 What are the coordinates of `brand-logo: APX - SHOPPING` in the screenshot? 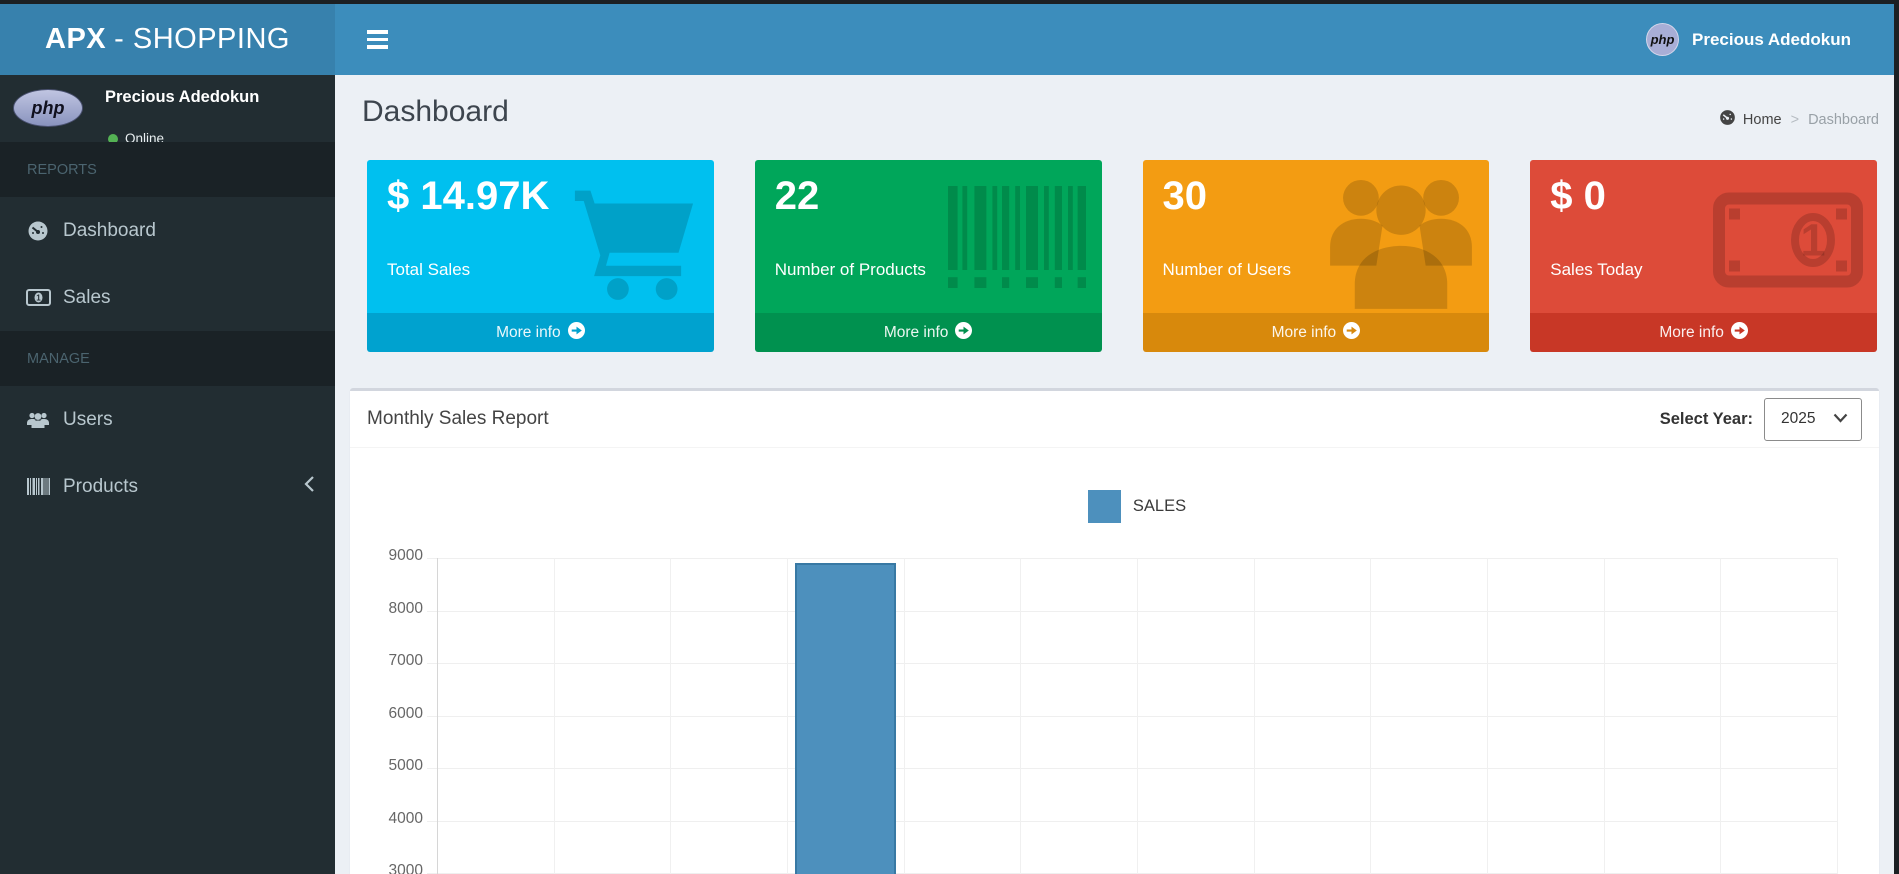 It's located at (167, 39).